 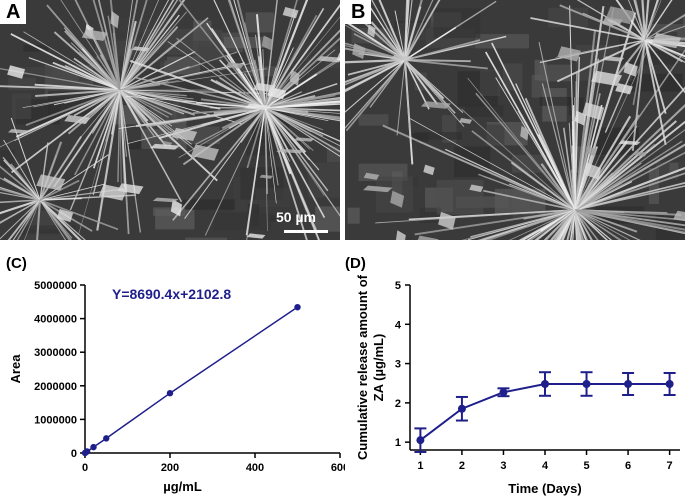 What do you see at coordinates (338, 468) in the screenshot?
I see `x-tick-label: 600` at bounding box center [338, 468].